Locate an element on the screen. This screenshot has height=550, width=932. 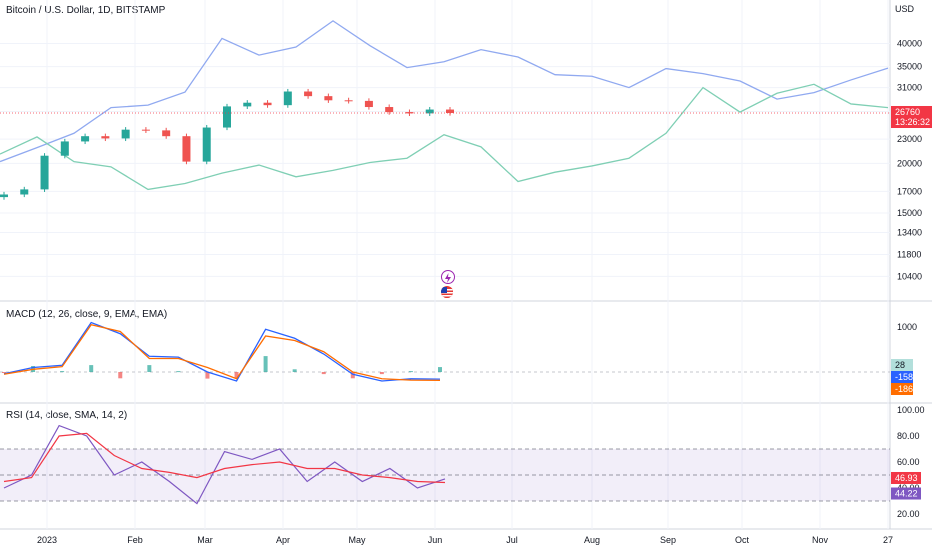
rsi-axis-label: 80.00 is located at coordinates (908, 436).